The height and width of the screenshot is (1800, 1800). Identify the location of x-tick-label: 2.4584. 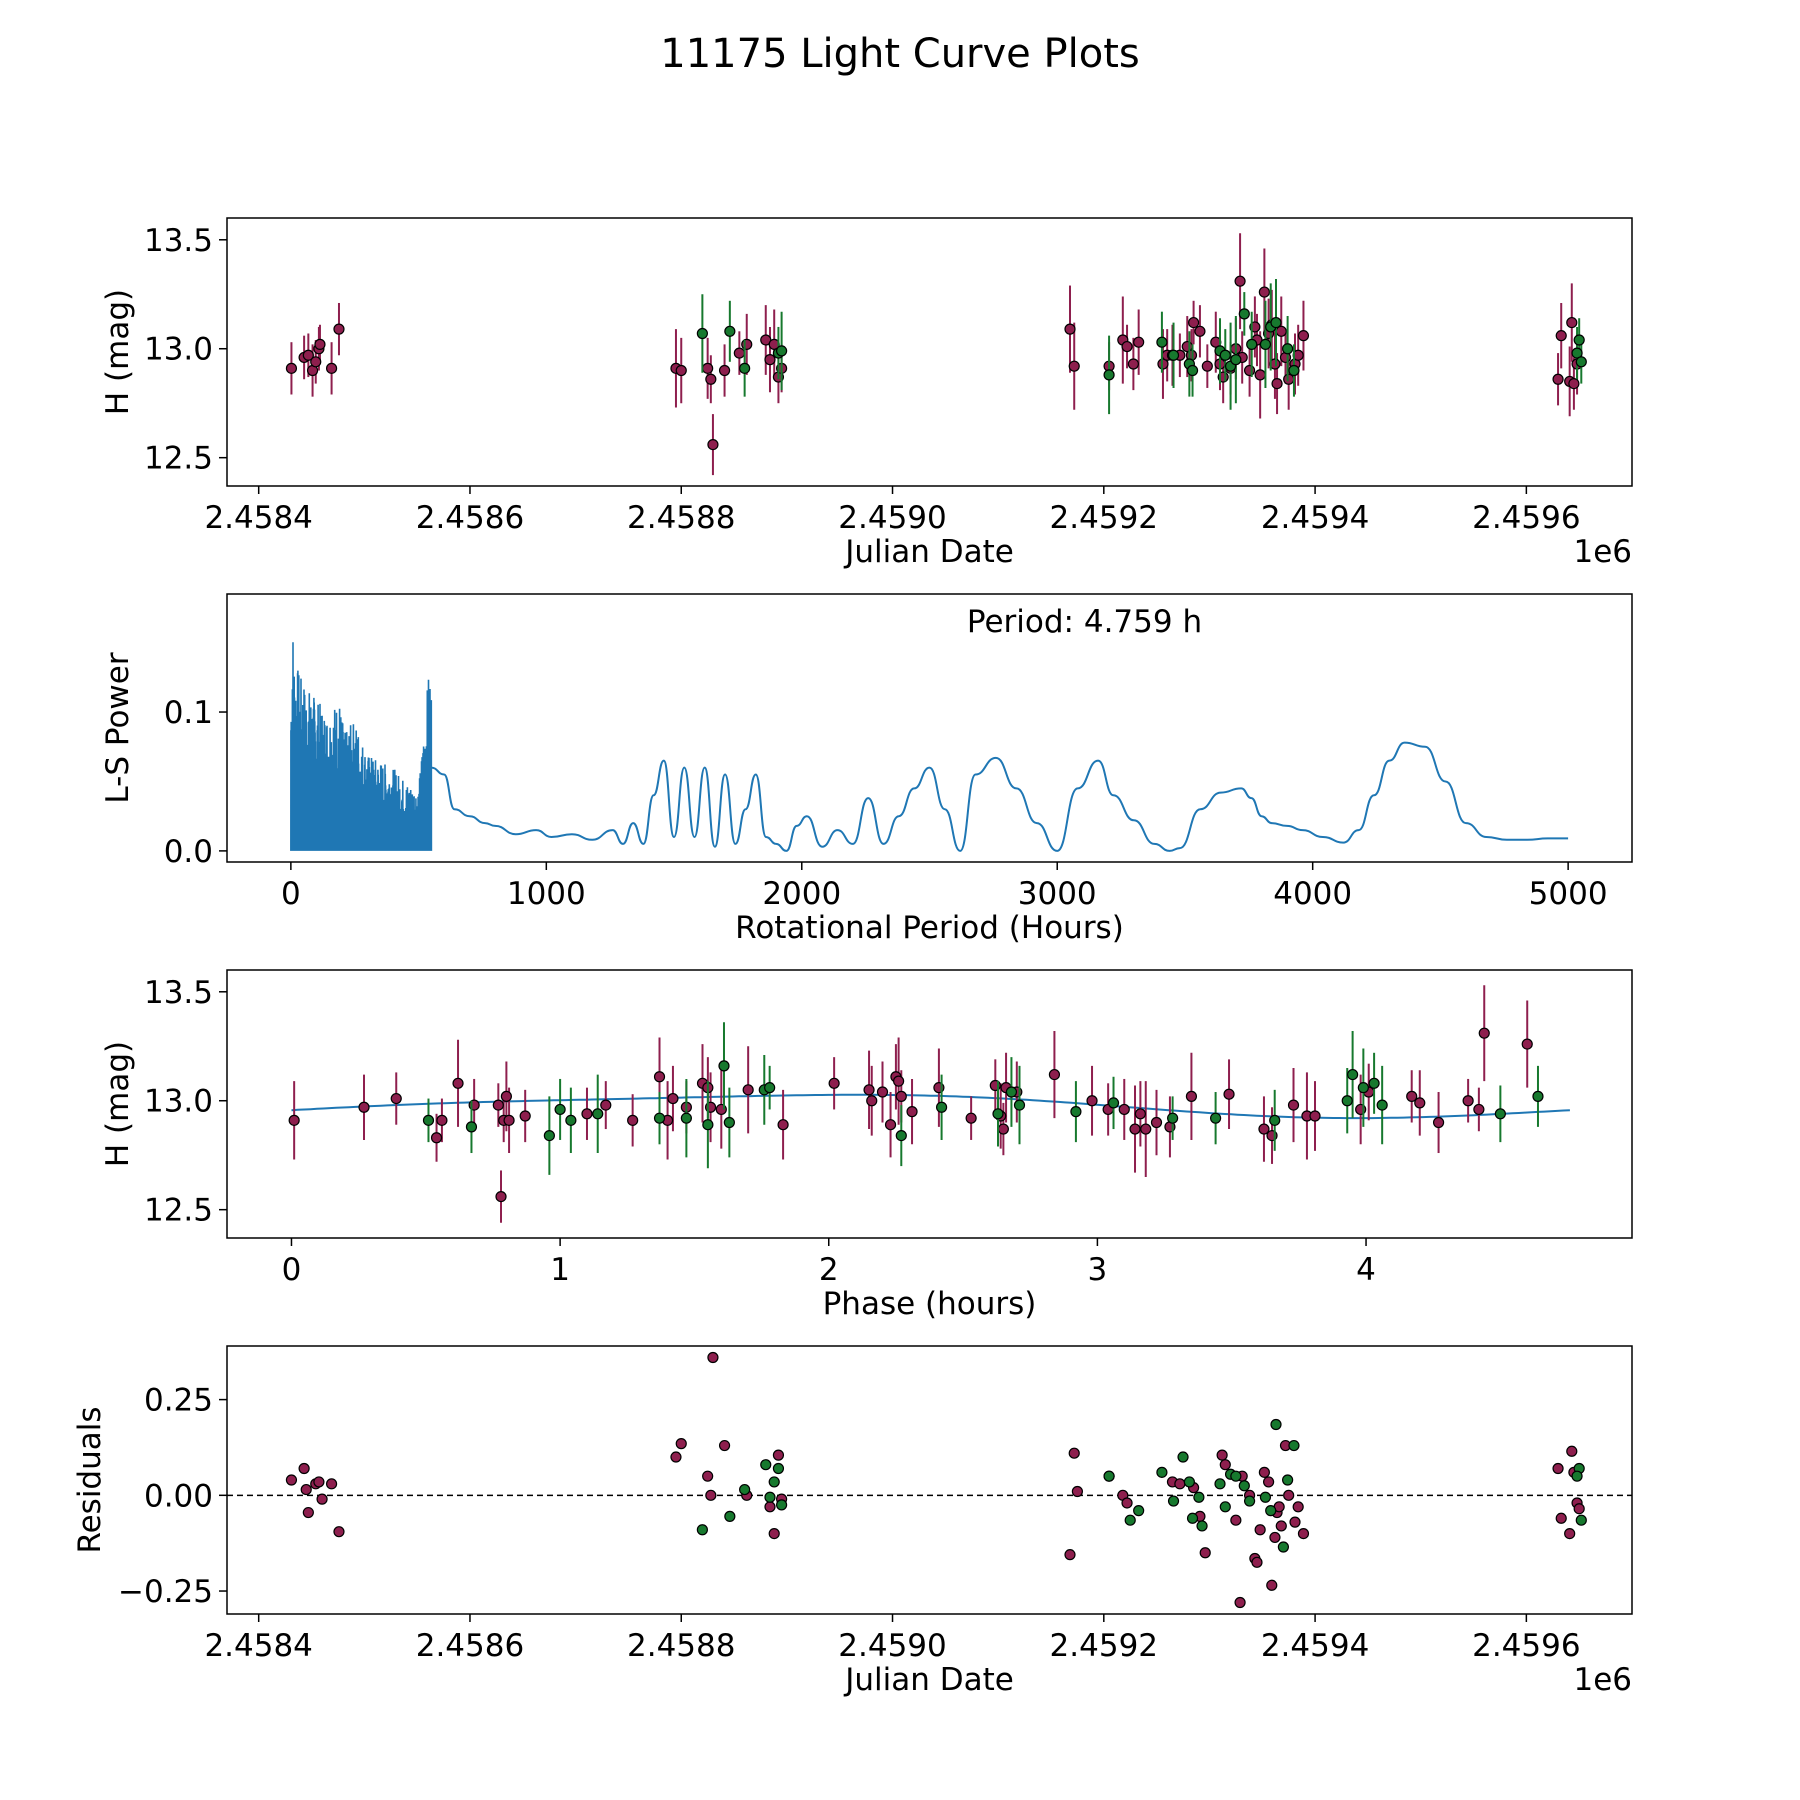
(258, 518).